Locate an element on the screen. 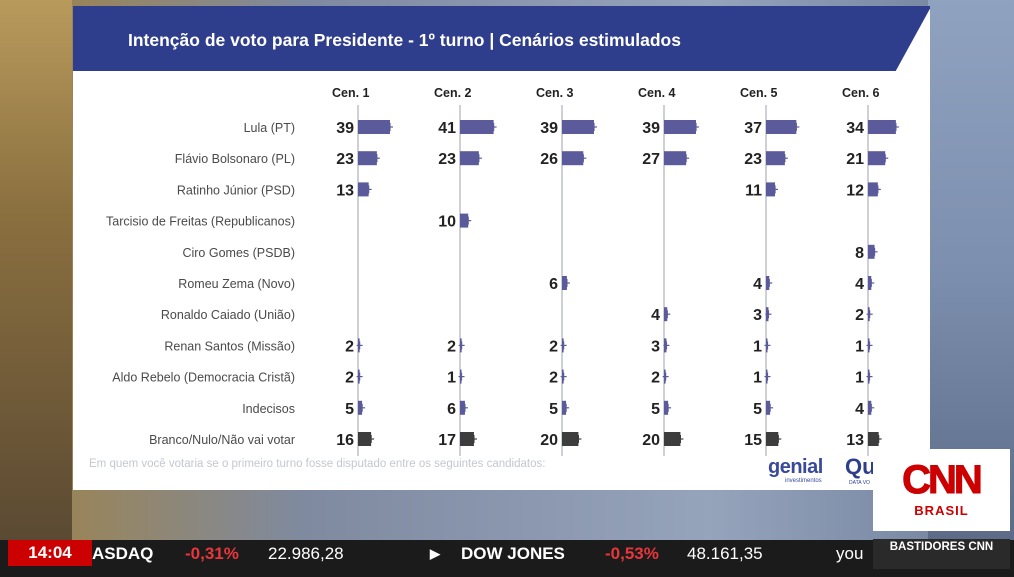  value-label-cen-6-row-1: 34 is located at coordinates (855, 128).